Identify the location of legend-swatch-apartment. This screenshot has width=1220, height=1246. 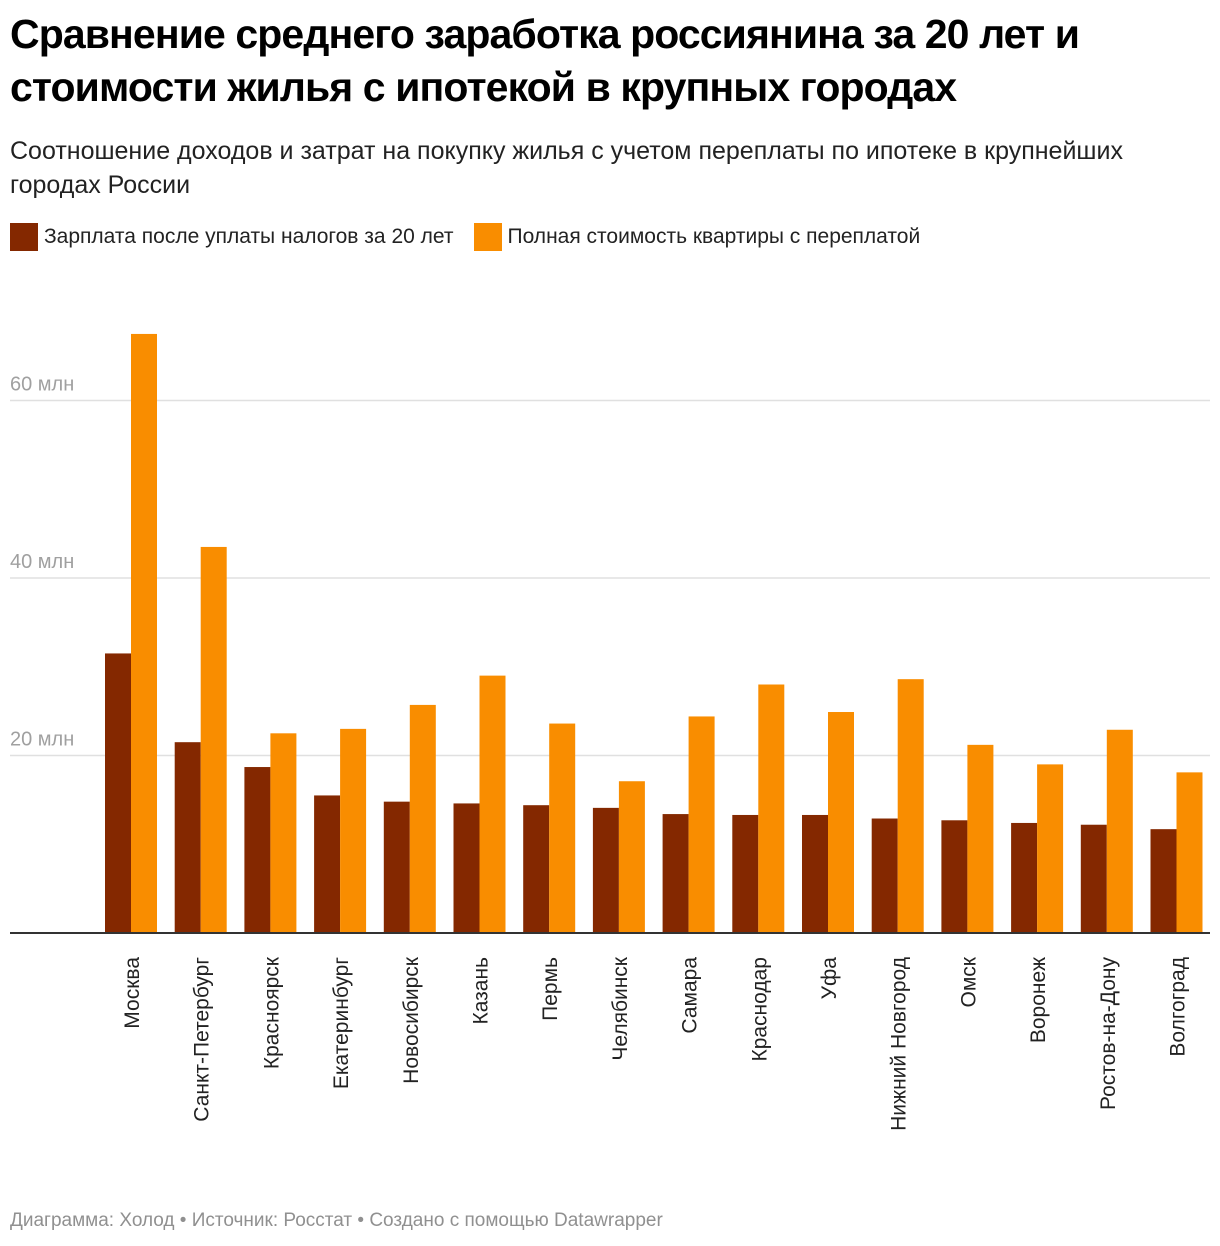
(487, 237).